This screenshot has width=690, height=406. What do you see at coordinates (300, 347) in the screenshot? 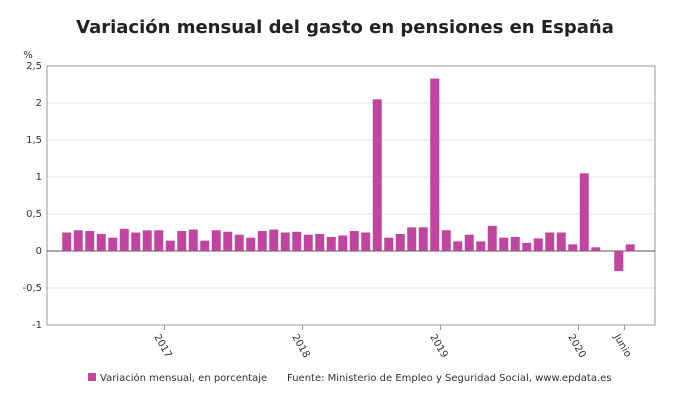
I see `x-tick-label: 2018` at bounding box center [300, 347].